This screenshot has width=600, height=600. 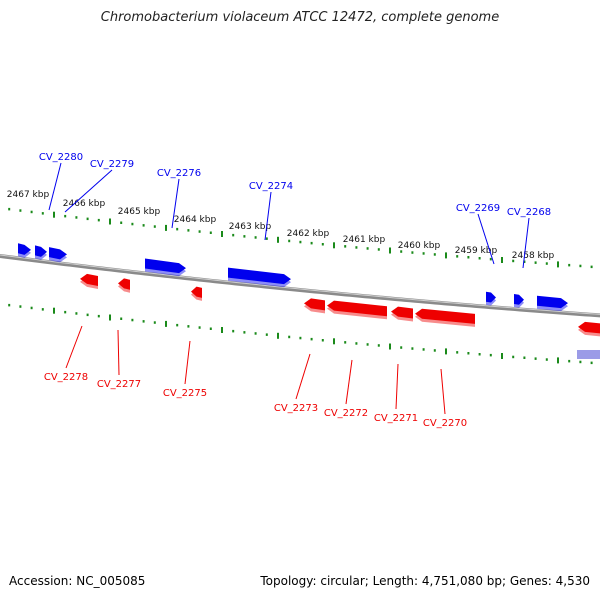 What do you see at coordinates (364, 240) in the screenshot?
I see `scale-label: 2461 kbp` at bounding box center [364, 240].